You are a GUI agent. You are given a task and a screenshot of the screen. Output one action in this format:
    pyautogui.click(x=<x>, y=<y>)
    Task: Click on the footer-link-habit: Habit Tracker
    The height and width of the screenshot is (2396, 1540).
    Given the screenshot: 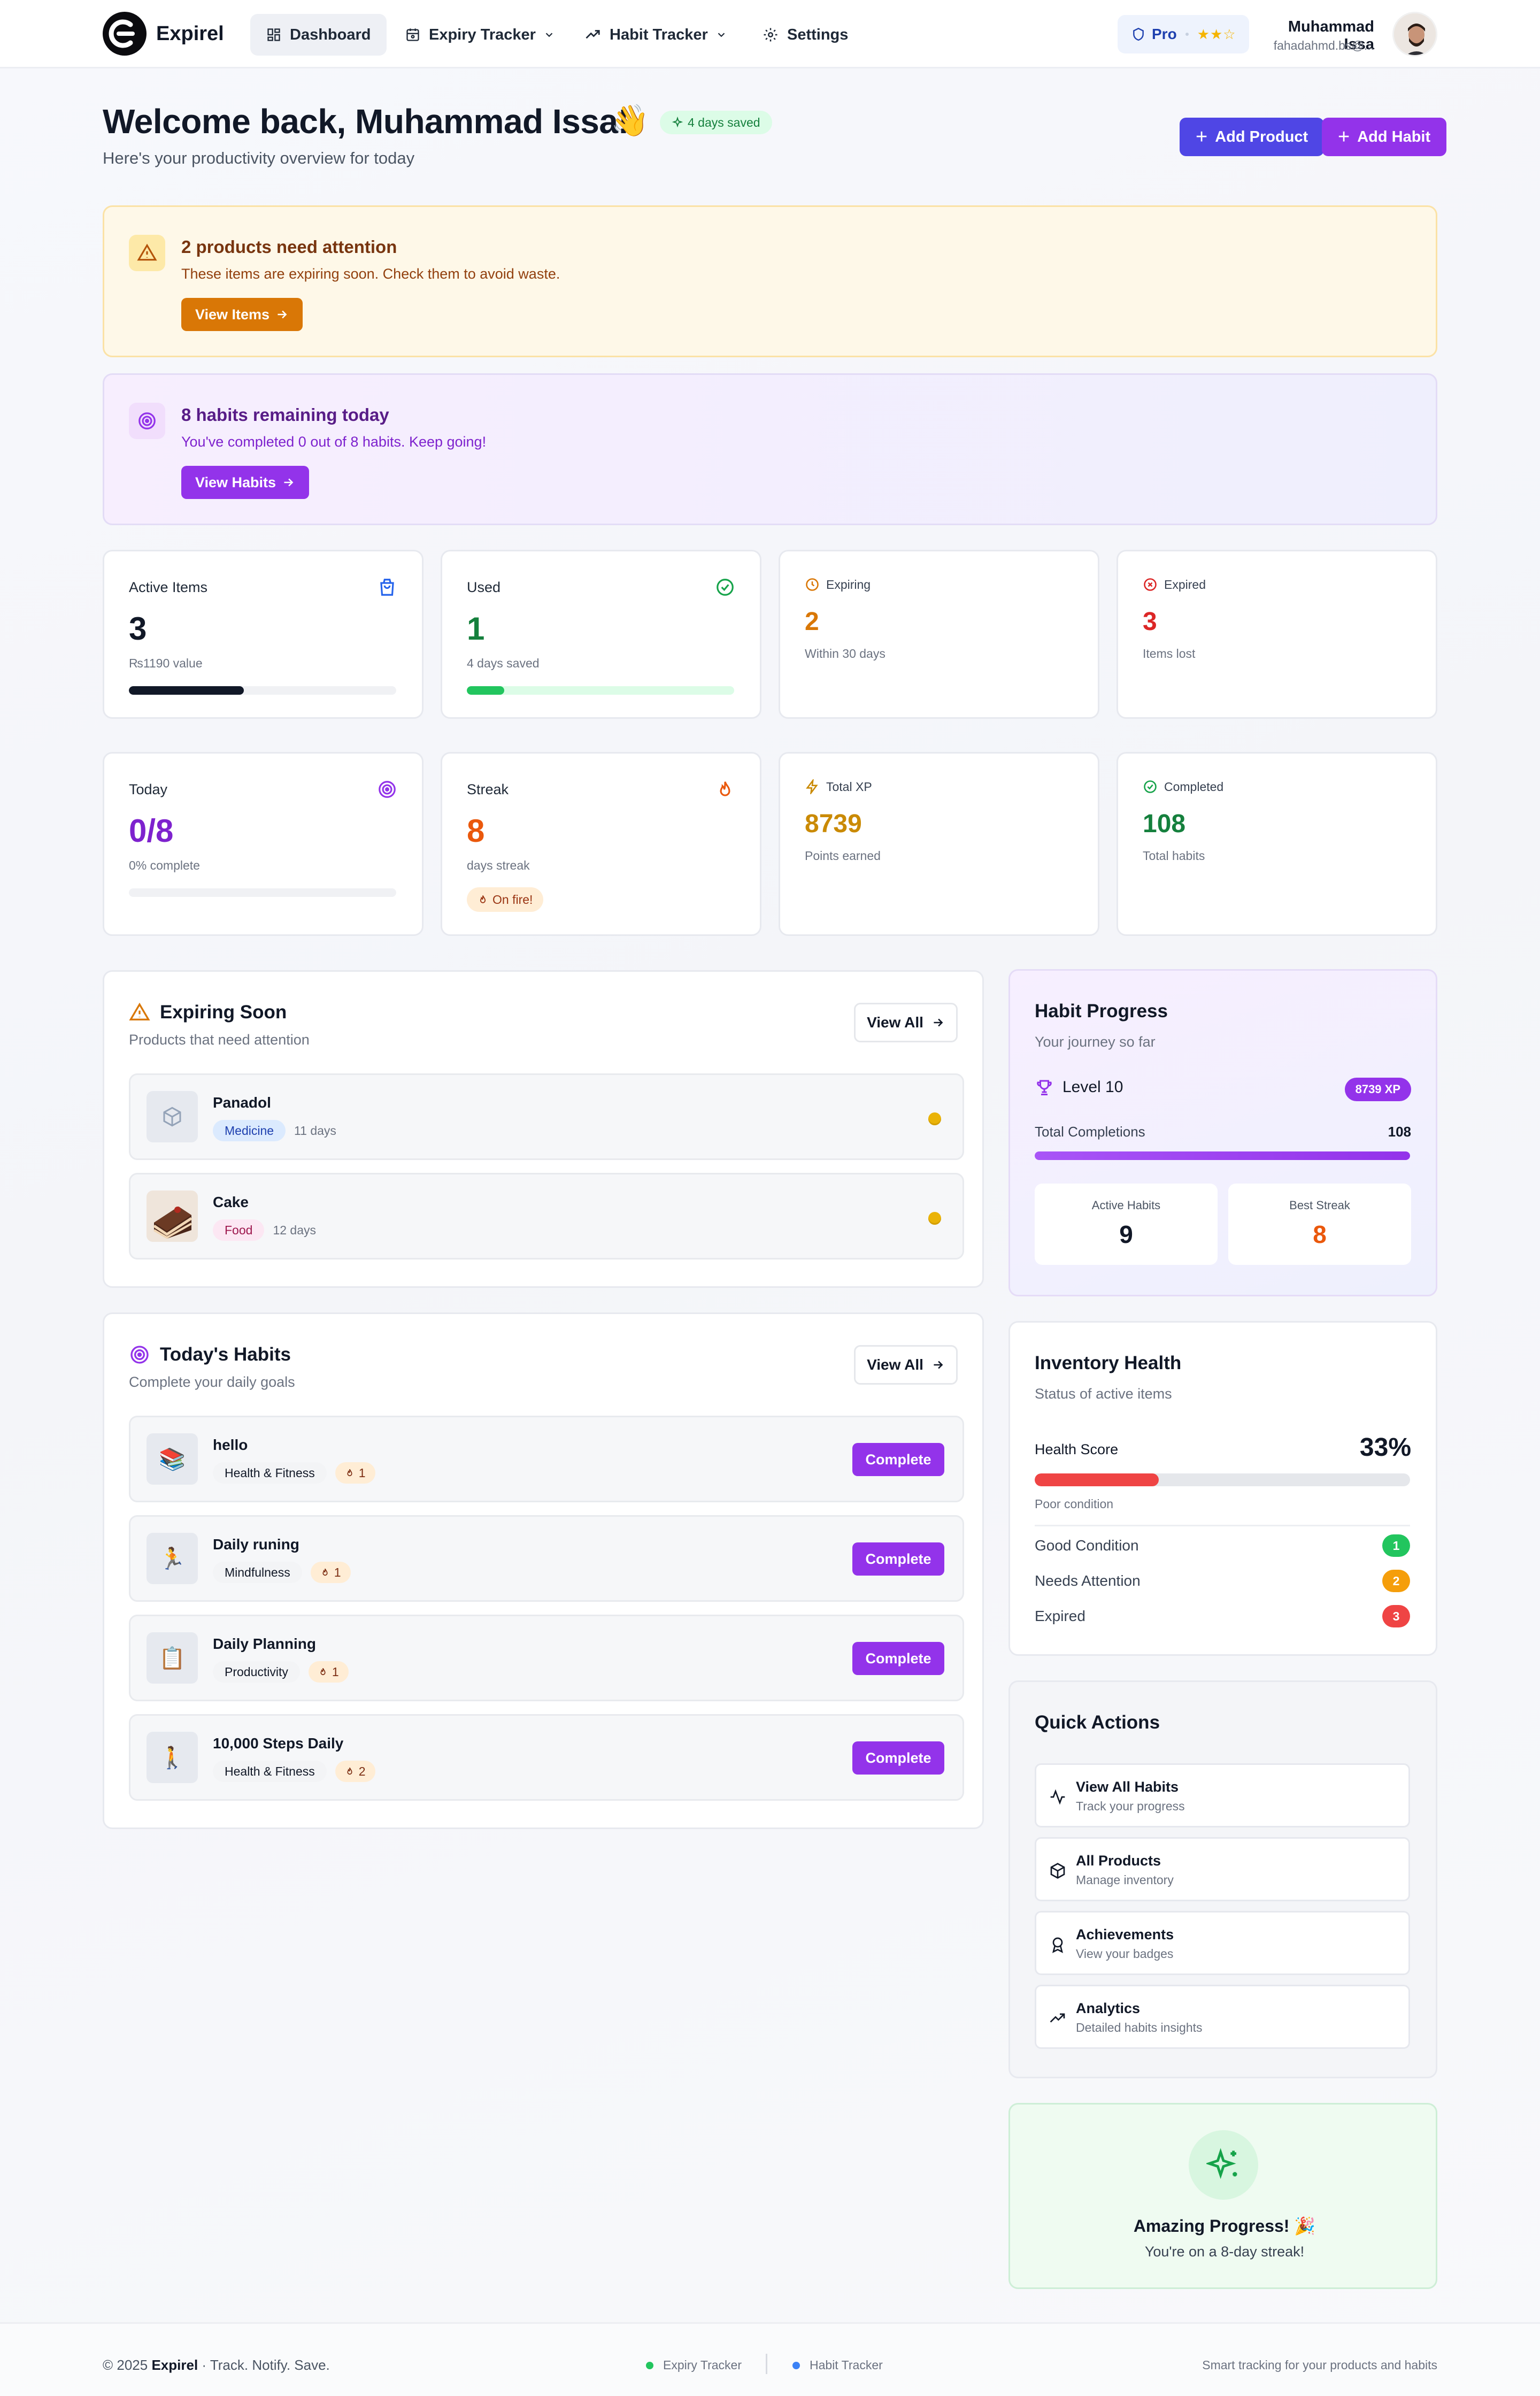 What is the action you would take?
    pyautogui.click(x=837, y=2365)
    